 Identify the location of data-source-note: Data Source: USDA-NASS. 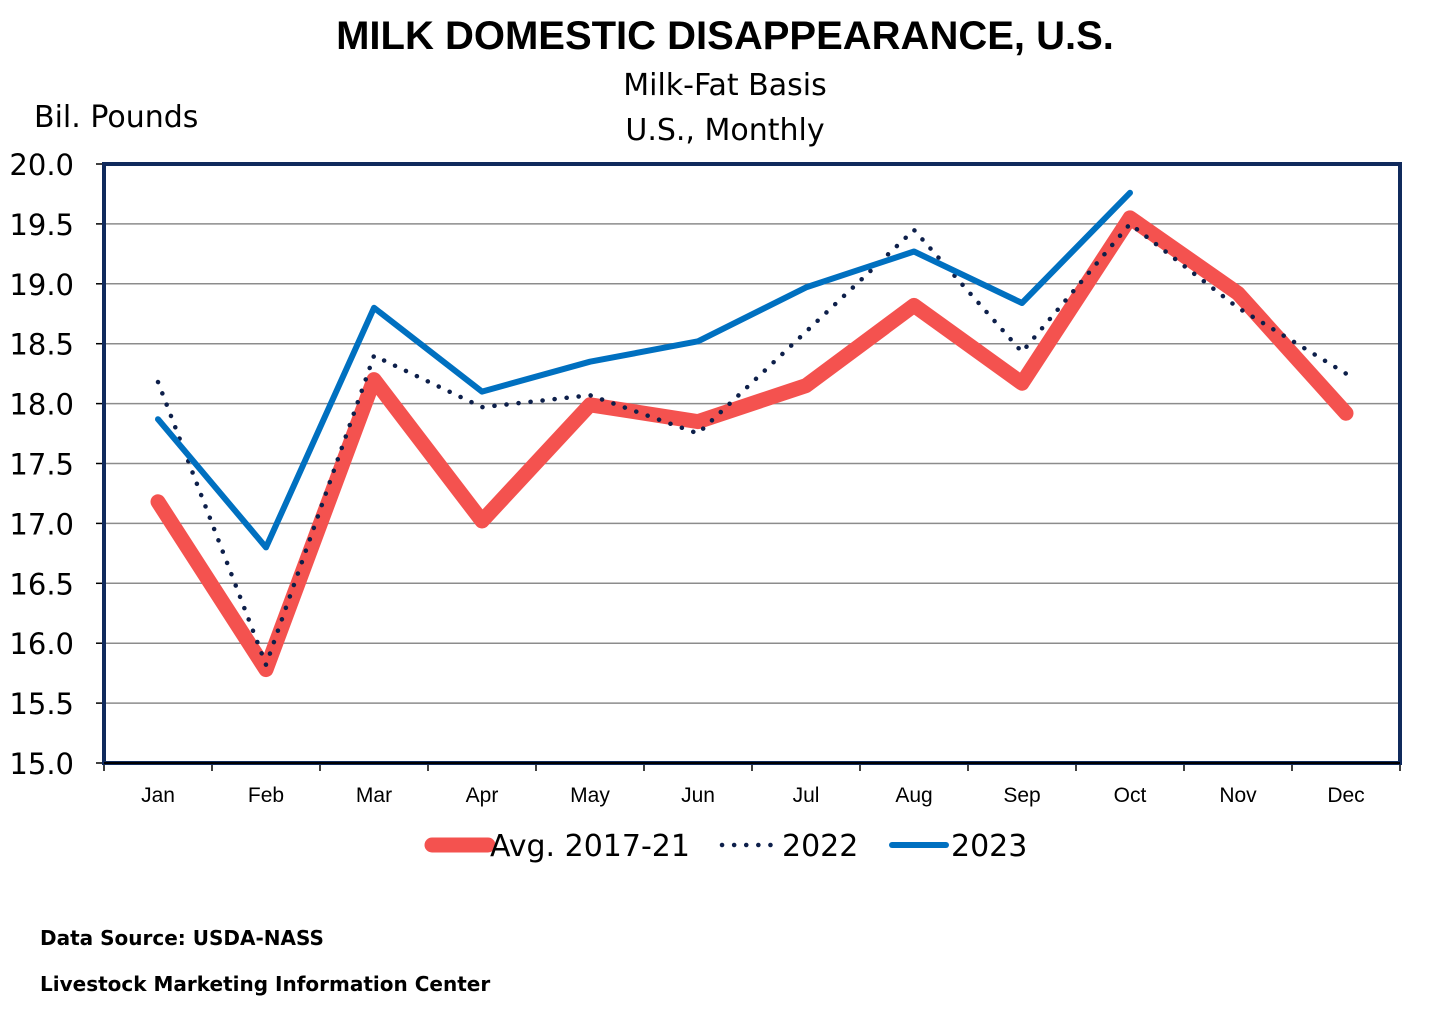
(182, 938).